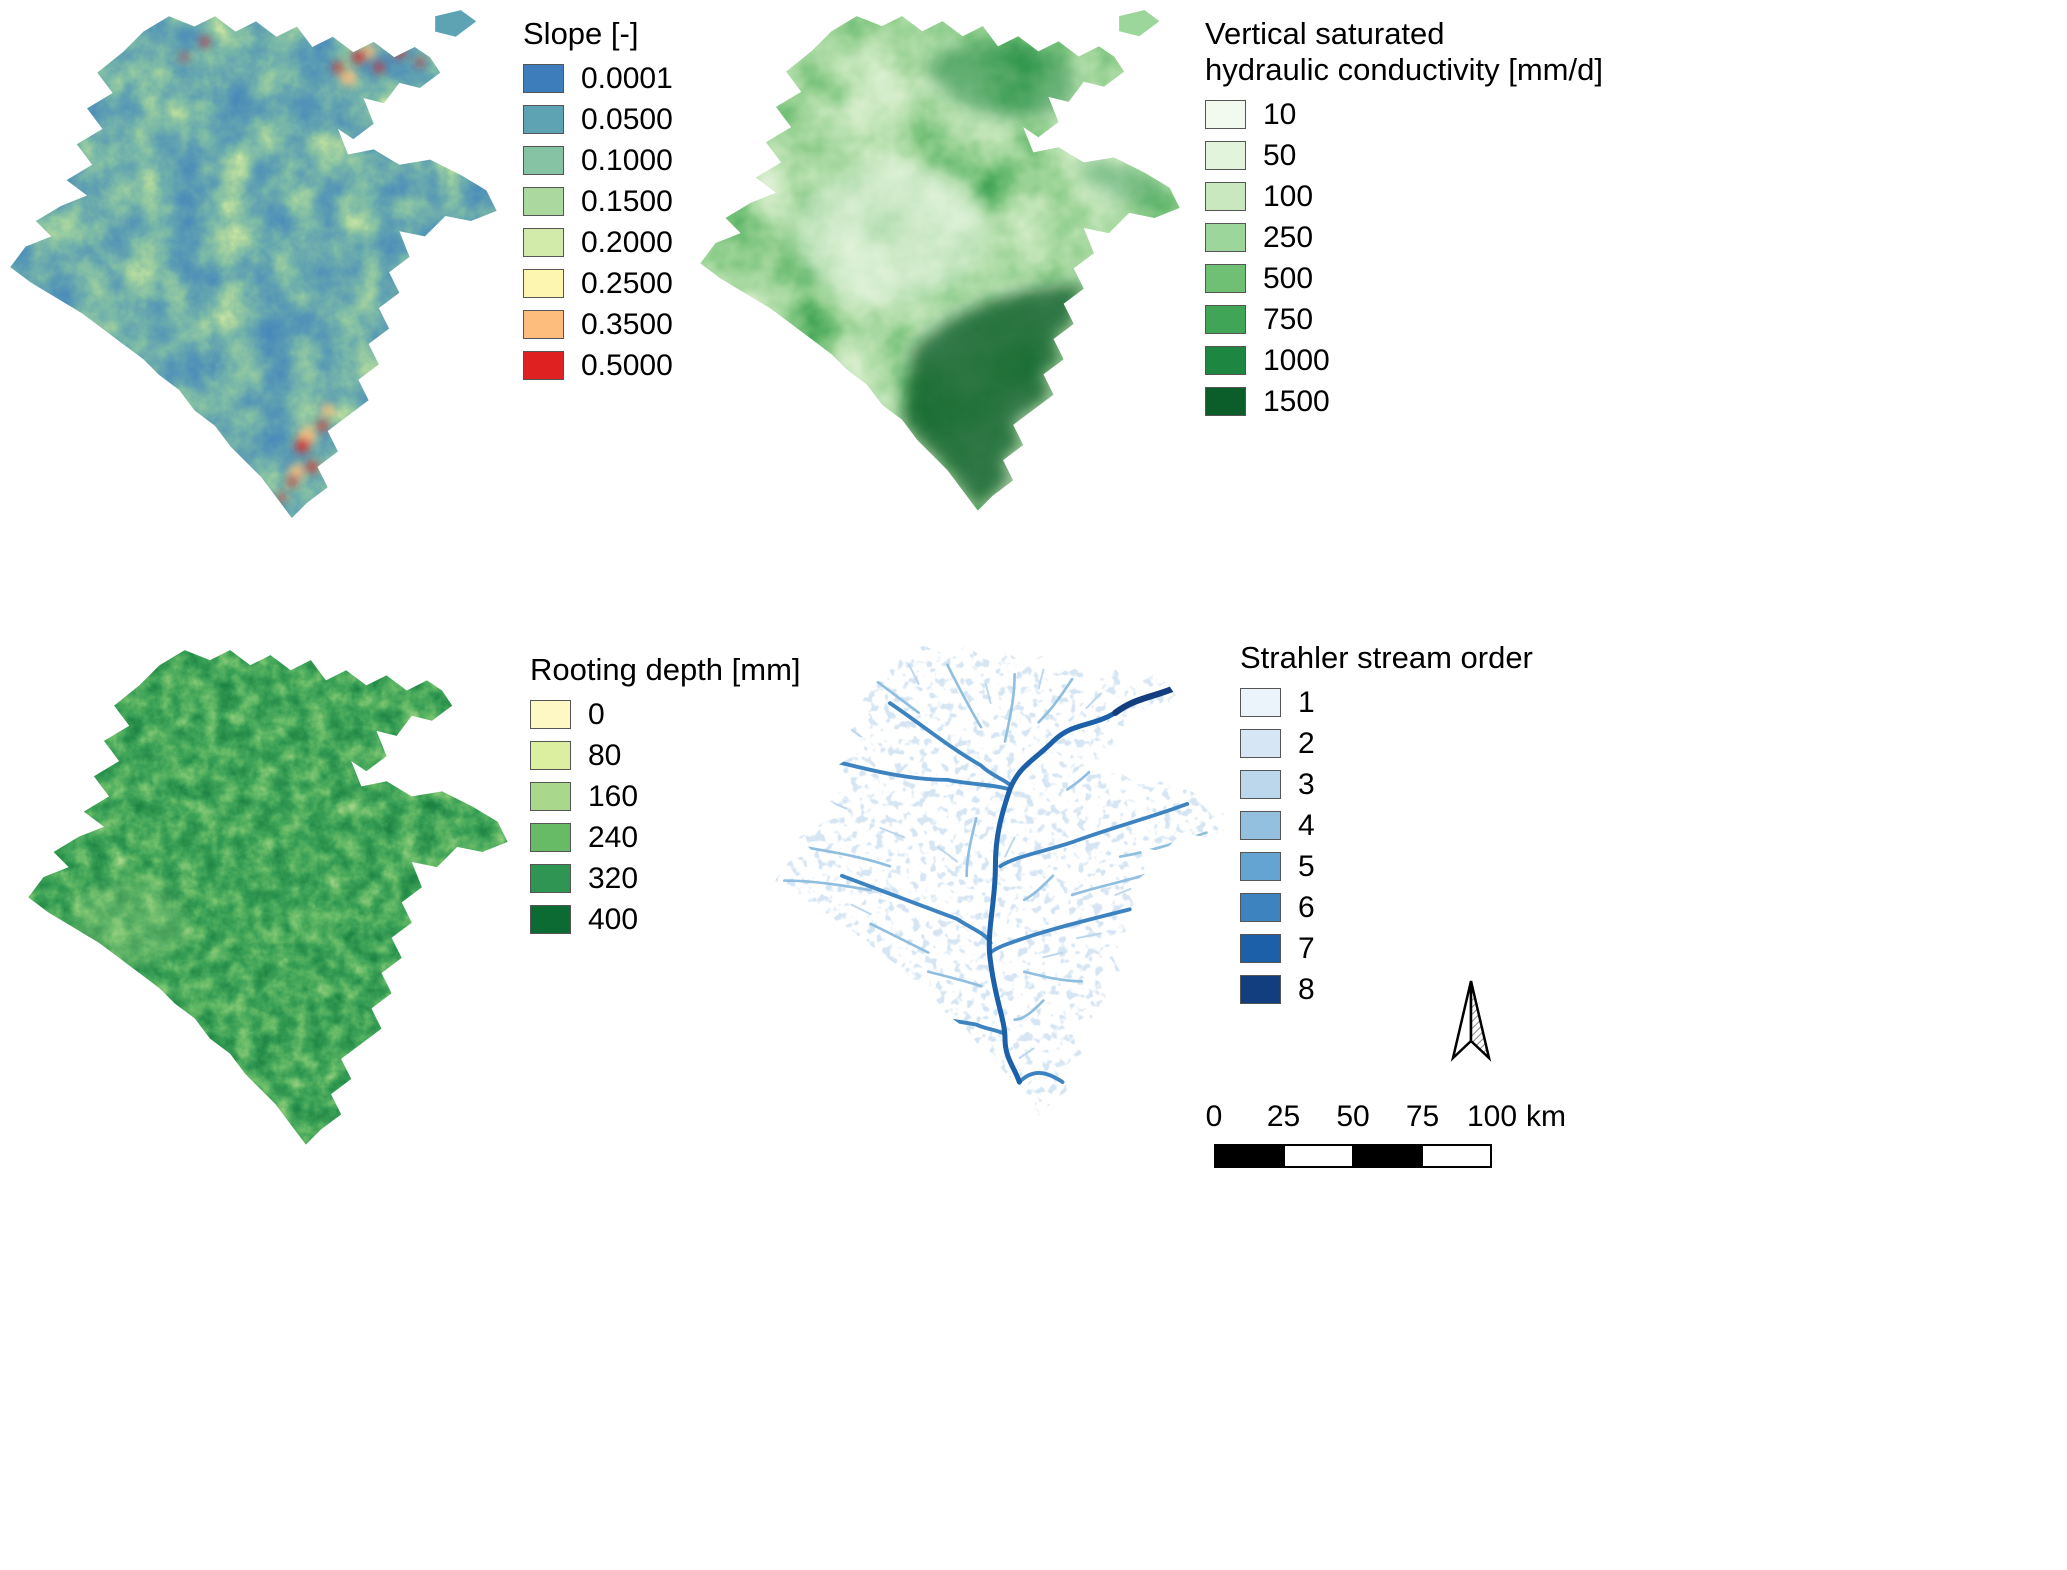  Describe the element at coordinates (1386, 907) in the screenshot. I see `legend-class-row: 6` at that location.